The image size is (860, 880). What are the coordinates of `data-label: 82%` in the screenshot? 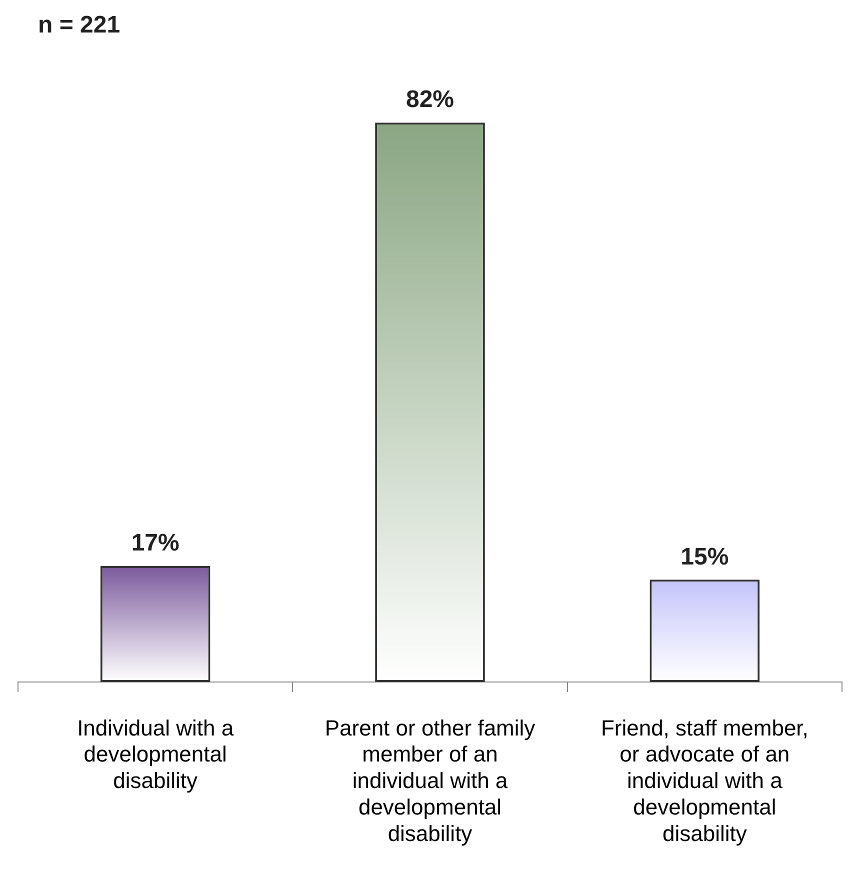 It's located at (430, 100).